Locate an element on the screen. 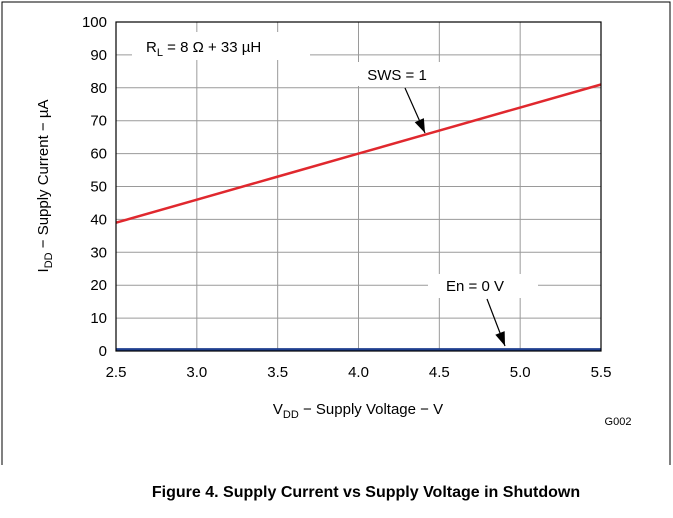 This screenshot has height=518, width=673. y-tick-label: 20 is located at coordinates (98, 285).